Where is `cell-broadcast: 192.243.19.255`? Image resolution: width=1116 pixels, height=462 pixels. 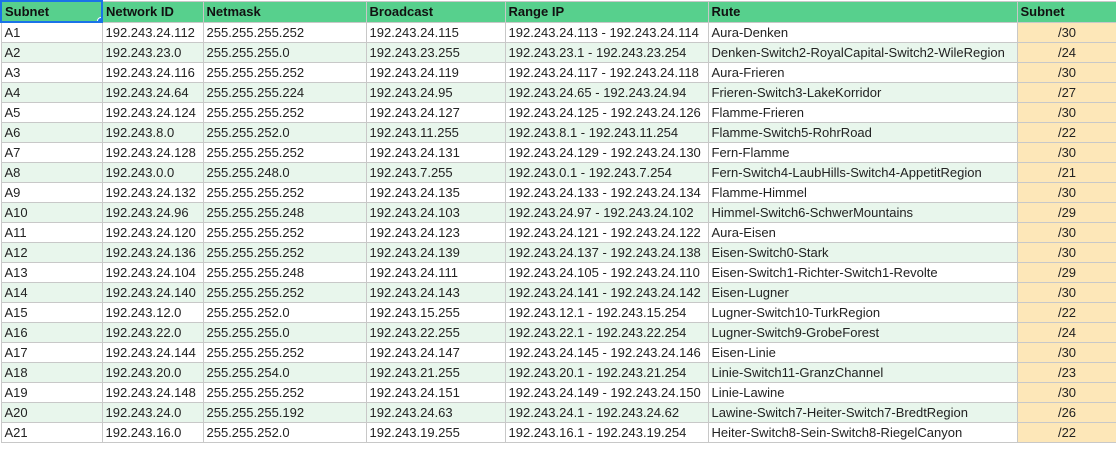 cell-broadcast: 192.243.19.255 is located at coordinates (435, 432).